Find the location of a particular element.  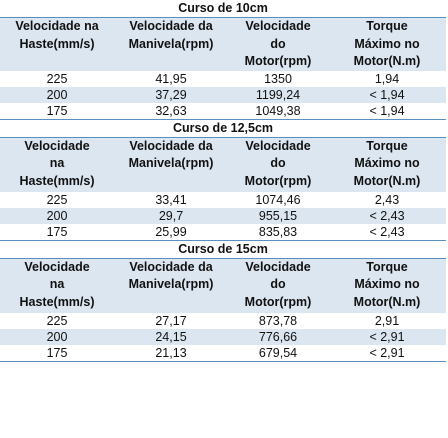

table-cell: 21,13 is located at coordinates (171, 353).